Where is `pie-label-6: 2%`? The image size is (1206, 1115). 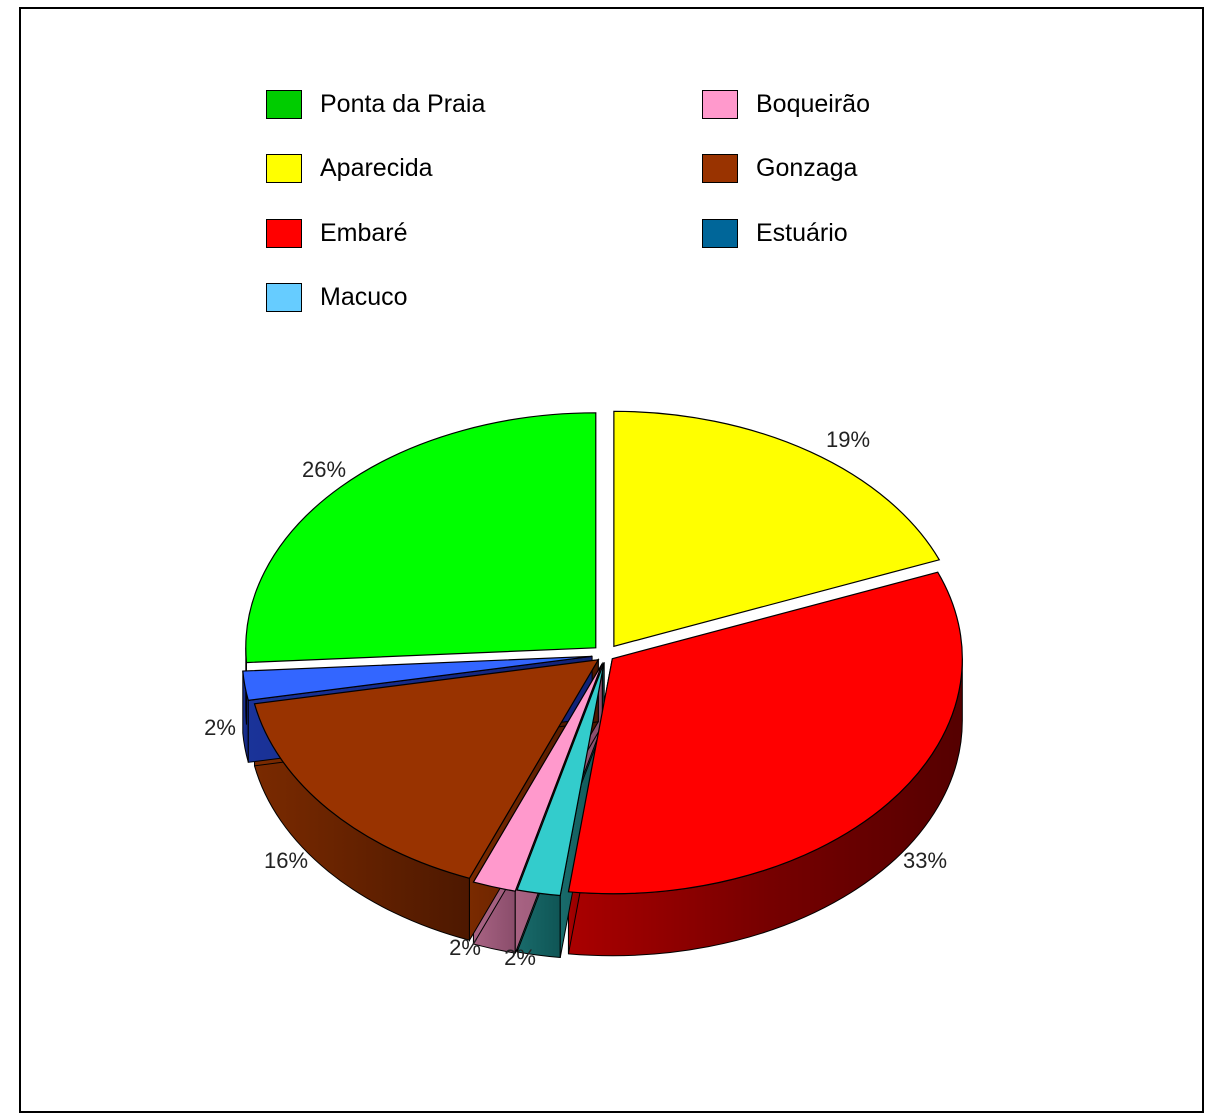
pie-label-6: 2% is located at coordinates (220, 727).